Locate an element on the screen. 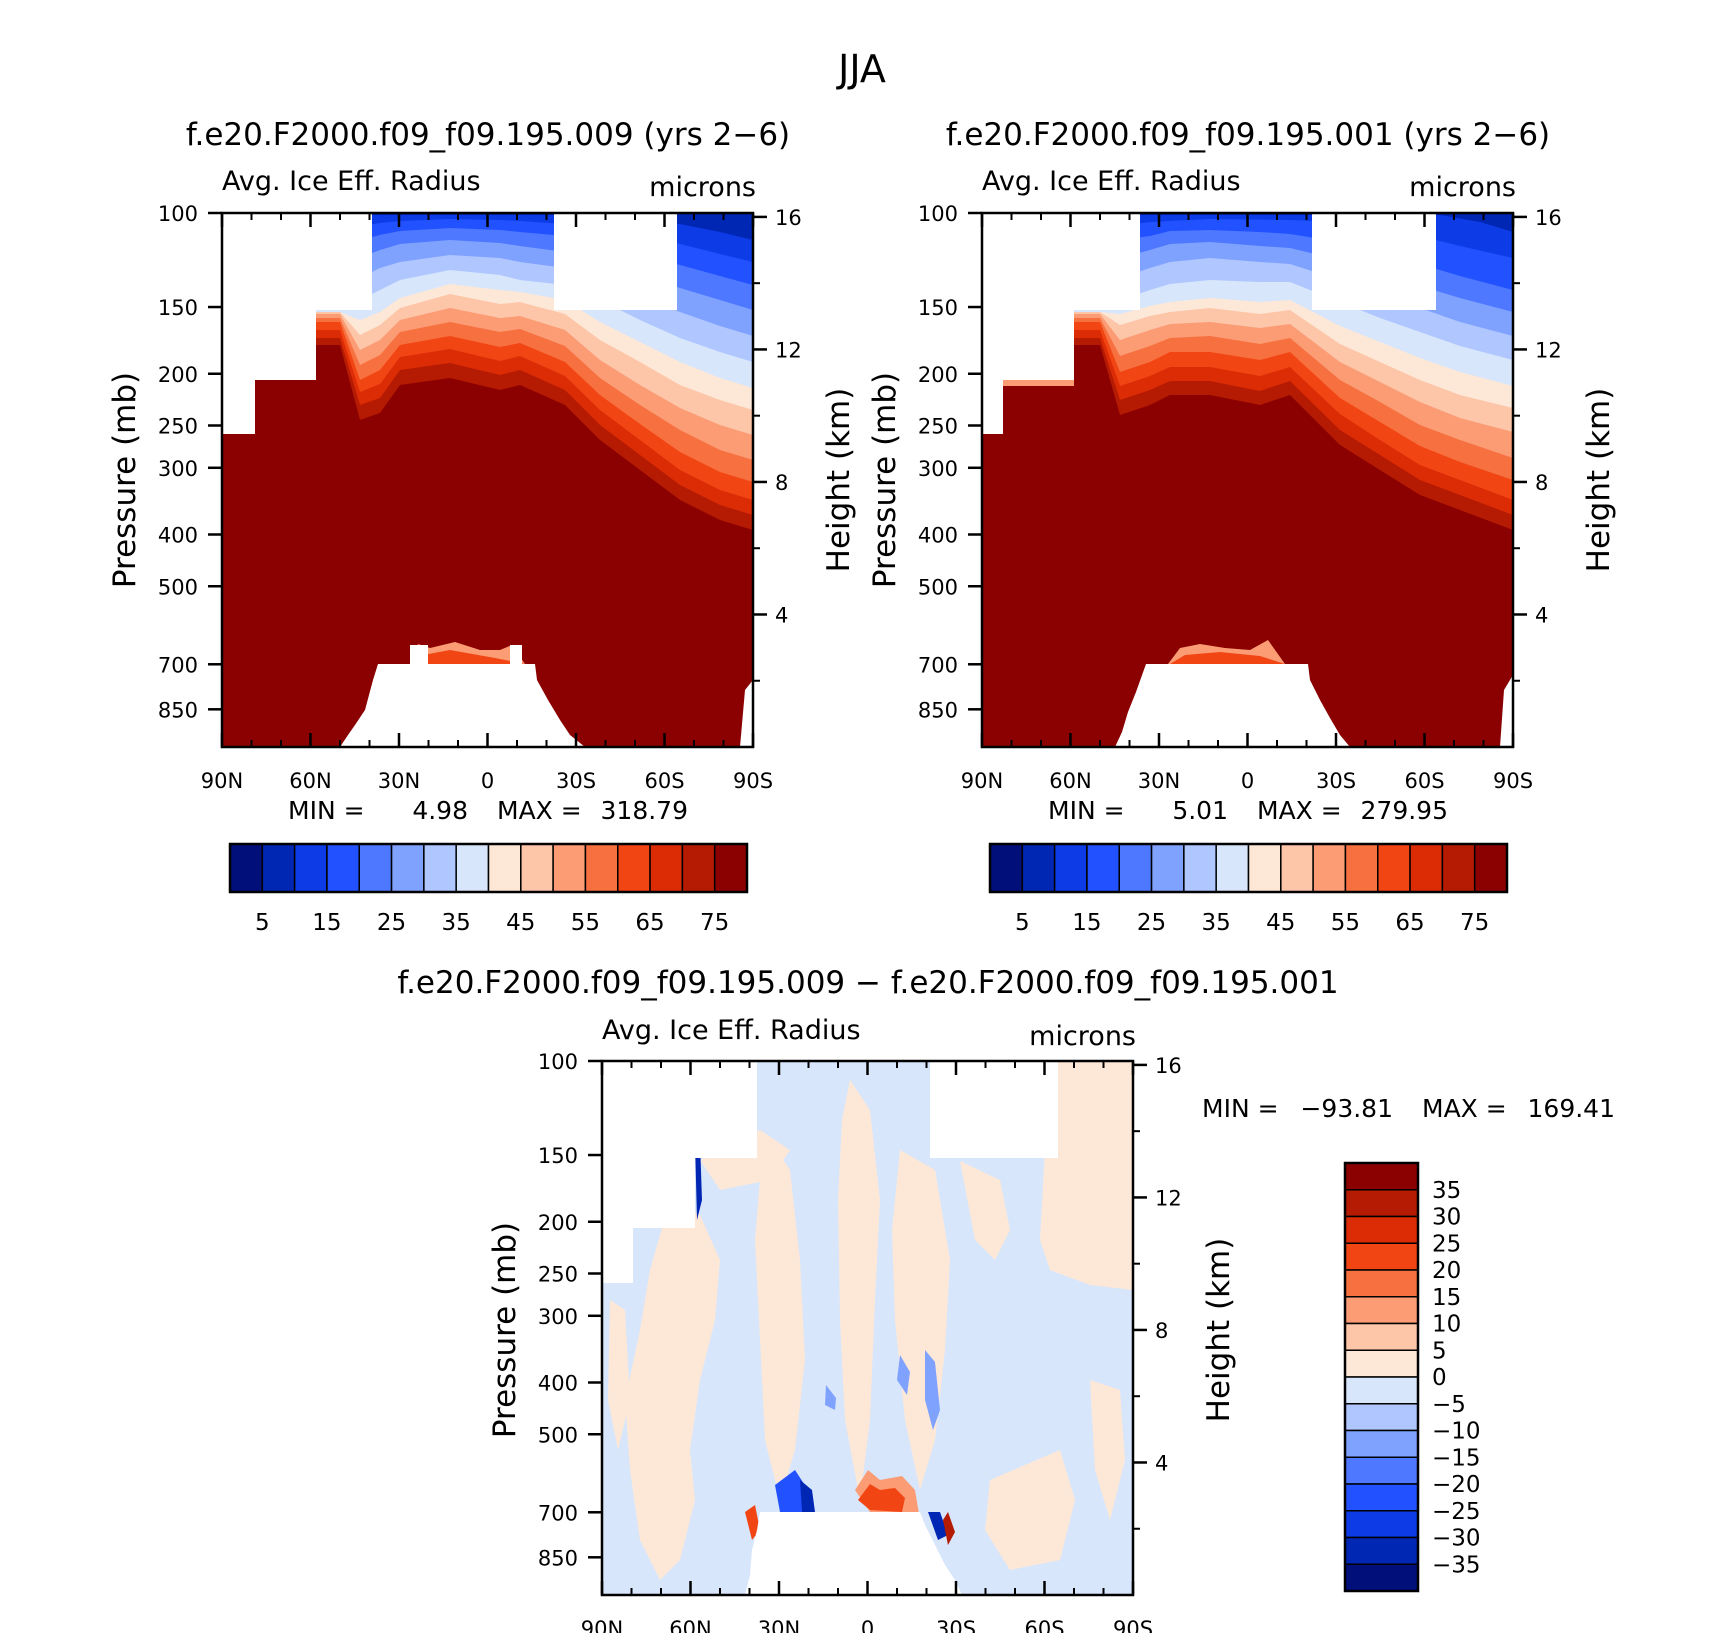 The height and width of the screenshot is (1633, 1710). panel-1-min-label: MIN = is located at coordinates (326, 810).